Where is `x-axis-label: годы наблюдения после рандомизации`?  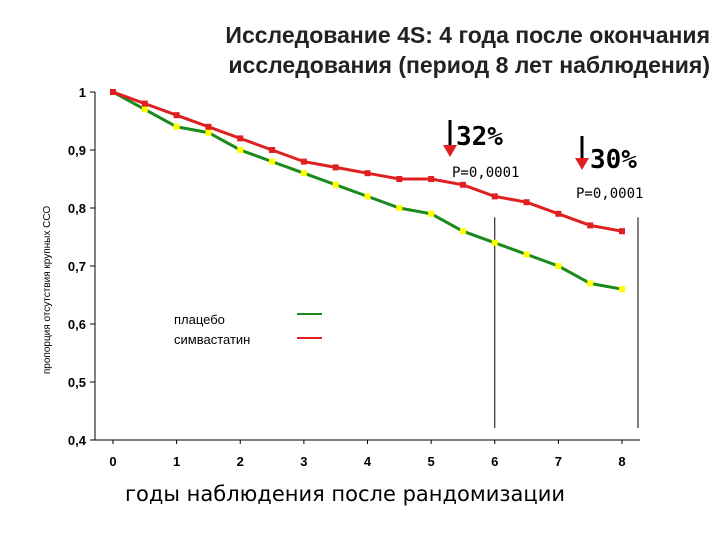 x-axis-label: годы наблюдения после рандомизации is located at coordinates (345, 494).